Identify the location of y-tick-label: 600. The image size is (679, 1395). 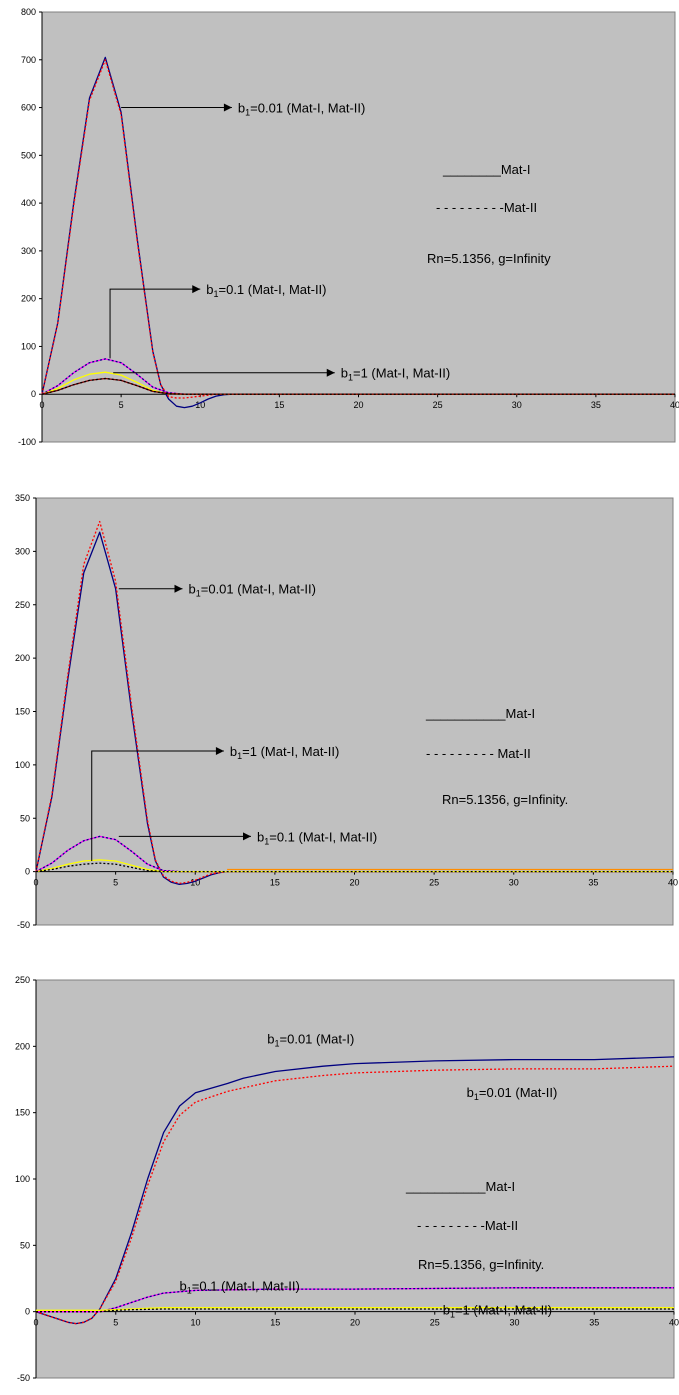
(28, 108).